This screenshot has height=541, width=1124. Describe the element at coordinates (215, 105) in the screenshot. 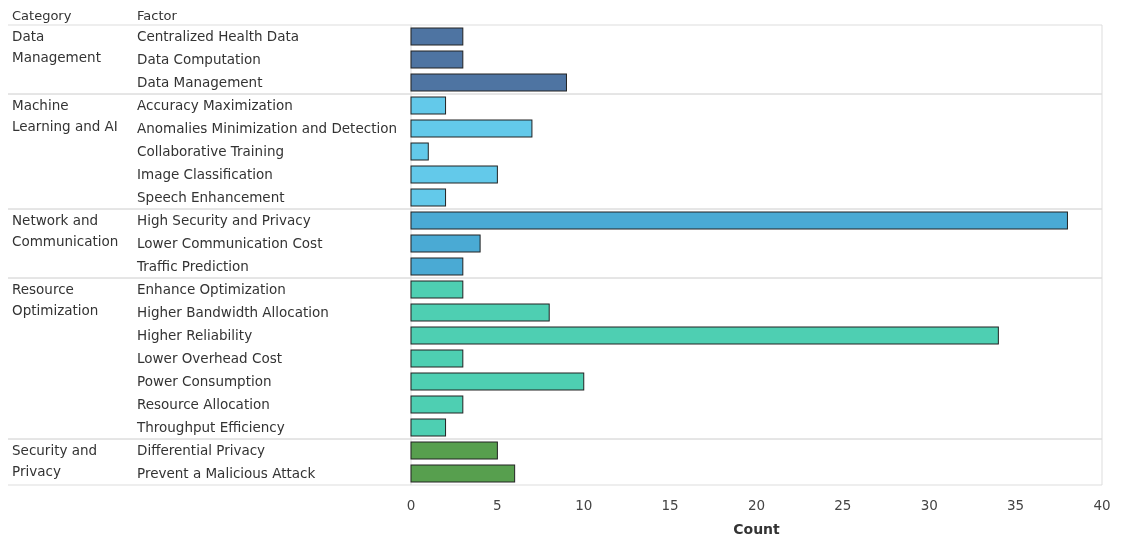

I see `y-tick-label: Accuracy Maximization` at that location.